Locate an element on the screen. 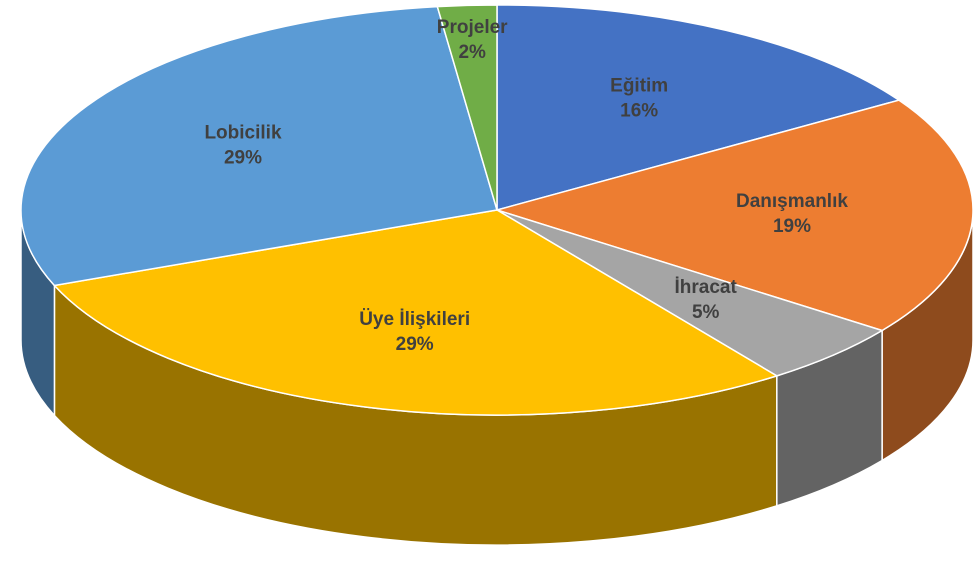 This screenshot has width=978, height=561. slice-name: Eğitim is located at coordinates (639, 86).